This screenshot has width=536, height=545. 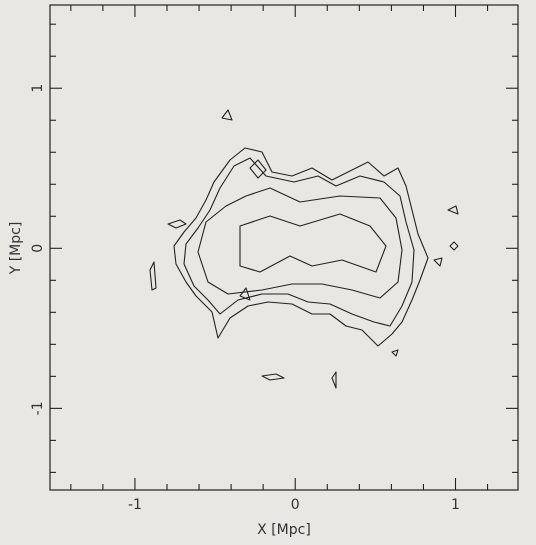 What do you see at coordinates (135, 505) in the screenshot?
I see `x-tick-label: -1` at bounding box center [135, 505].